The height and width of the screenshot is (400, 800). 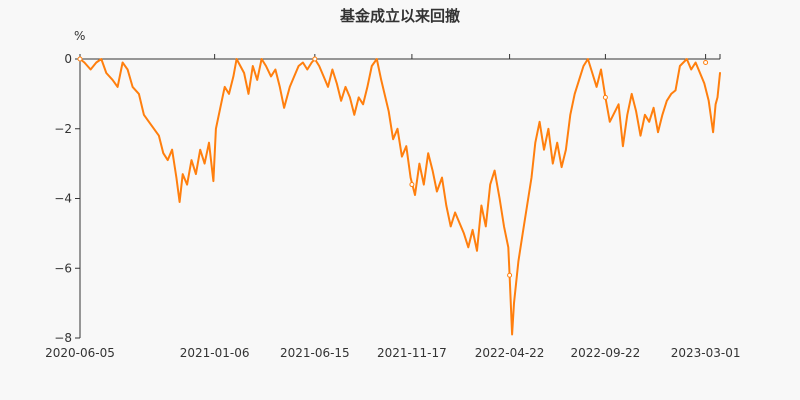 What do you see at coordinates (412, 353) in the screenshot?
I see `x-tick-label: 2021-11-17` at bounding box center [412, 353].